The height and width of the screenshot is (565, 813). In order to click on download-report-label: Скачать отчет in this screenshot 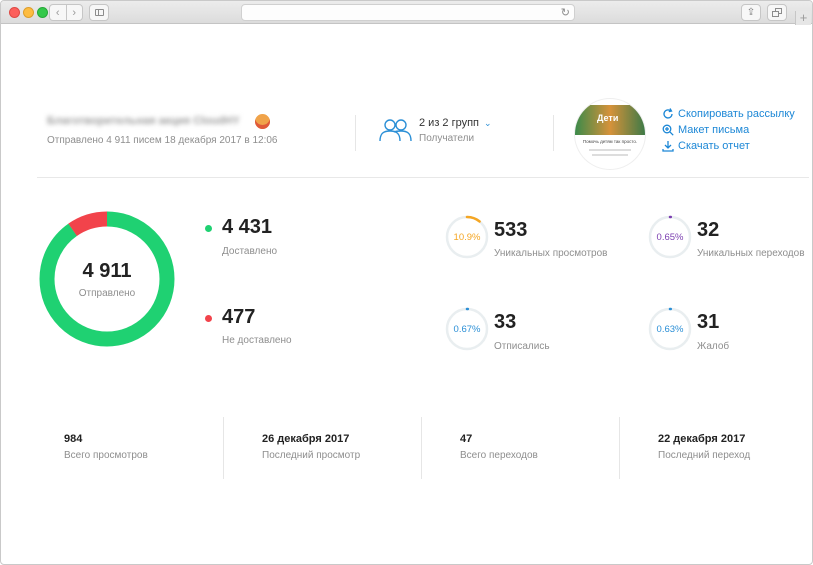, I will do `click(714, 146)`.